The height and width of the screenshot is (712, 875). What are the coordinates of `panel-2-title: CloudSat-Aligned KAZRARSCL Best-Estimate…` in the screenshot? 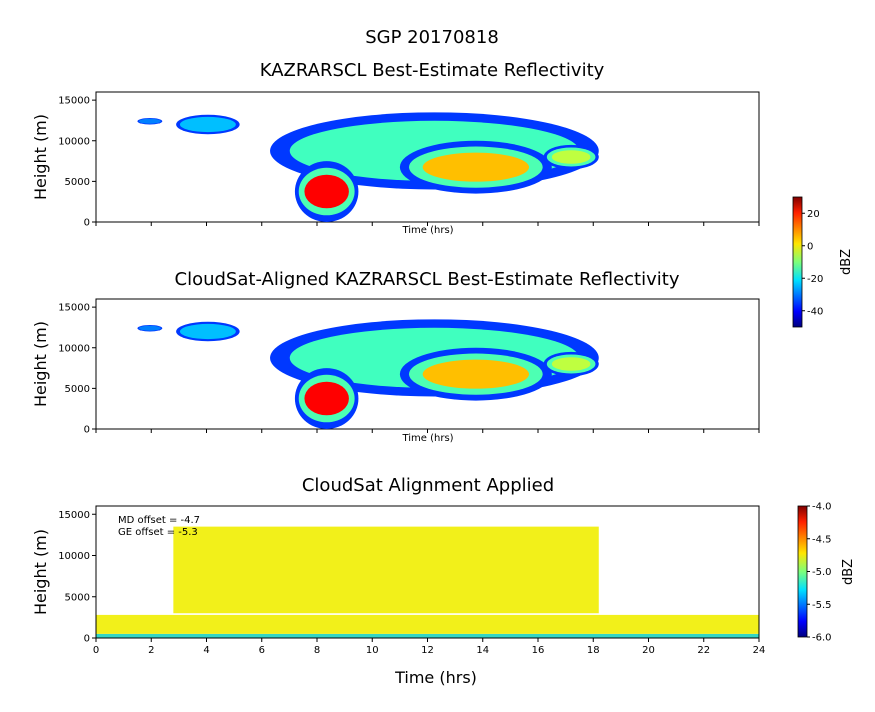 It's located at (427, 279).